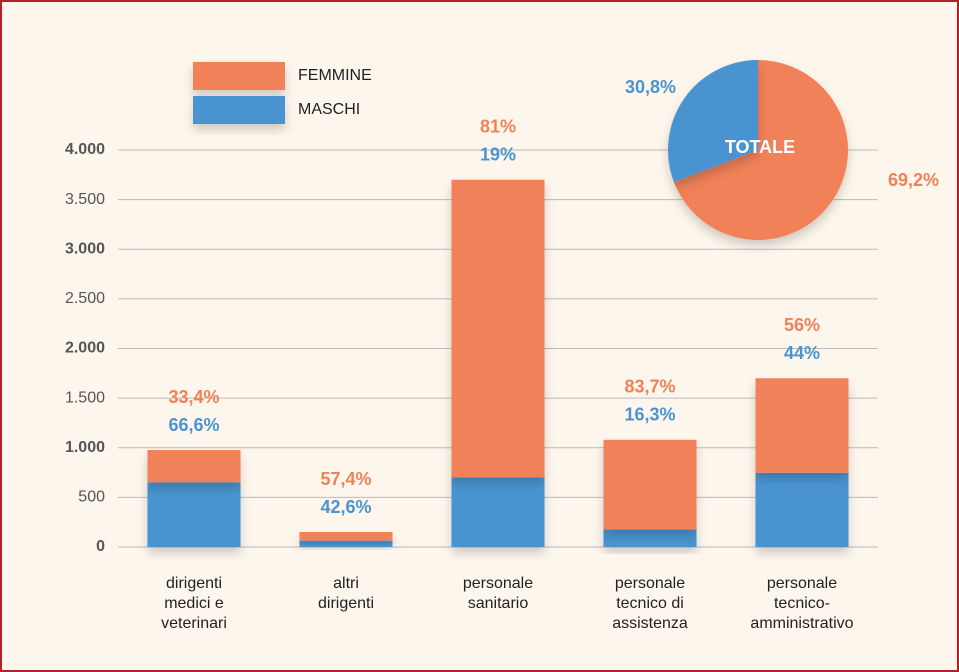 This screenshot has width=959, height=672. Describe the element at coordinates (650, 603) in the screenshot. I see `x-tick-label: personale tecnico di assistenza` at that location.